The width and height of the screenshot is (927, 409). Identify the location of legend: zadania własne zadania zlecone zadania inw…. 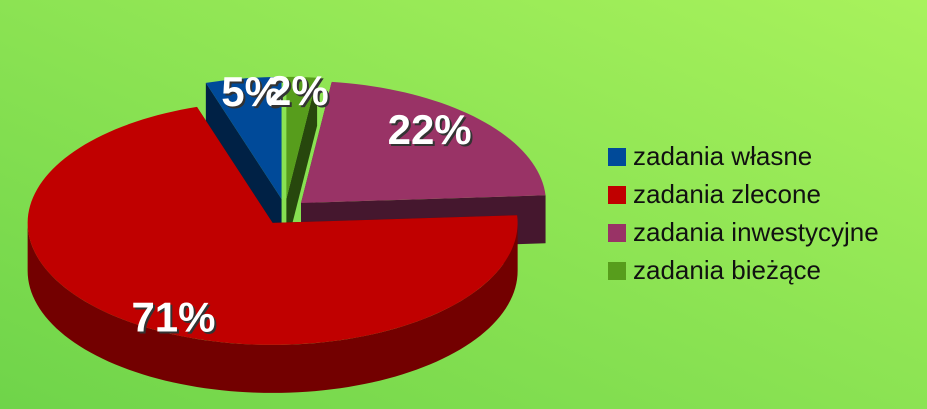
(743, 213).